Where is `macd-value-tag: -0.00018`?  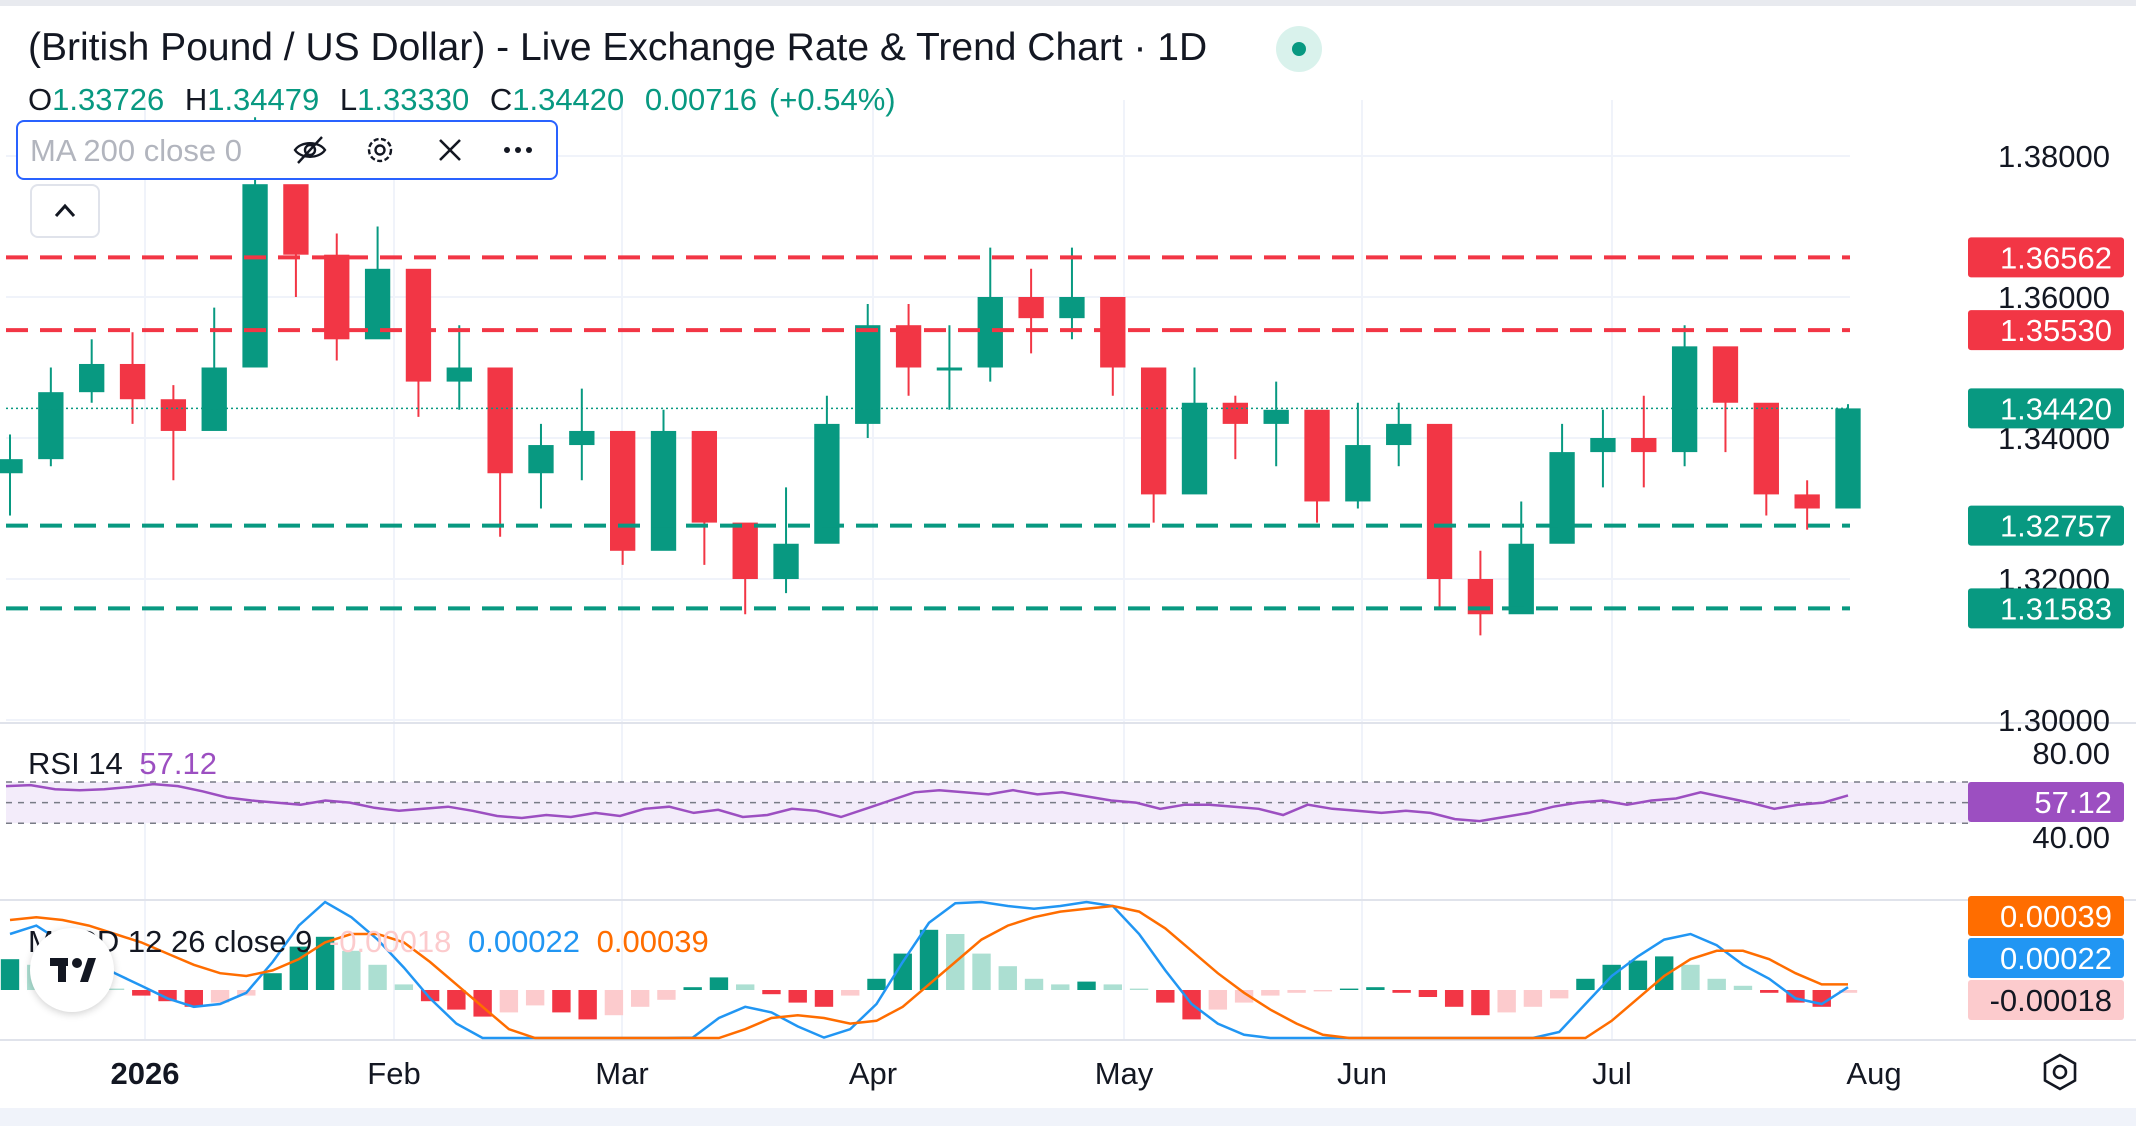
macd-value-tag: -0.00018 is located at coordinates (2051, 1000).